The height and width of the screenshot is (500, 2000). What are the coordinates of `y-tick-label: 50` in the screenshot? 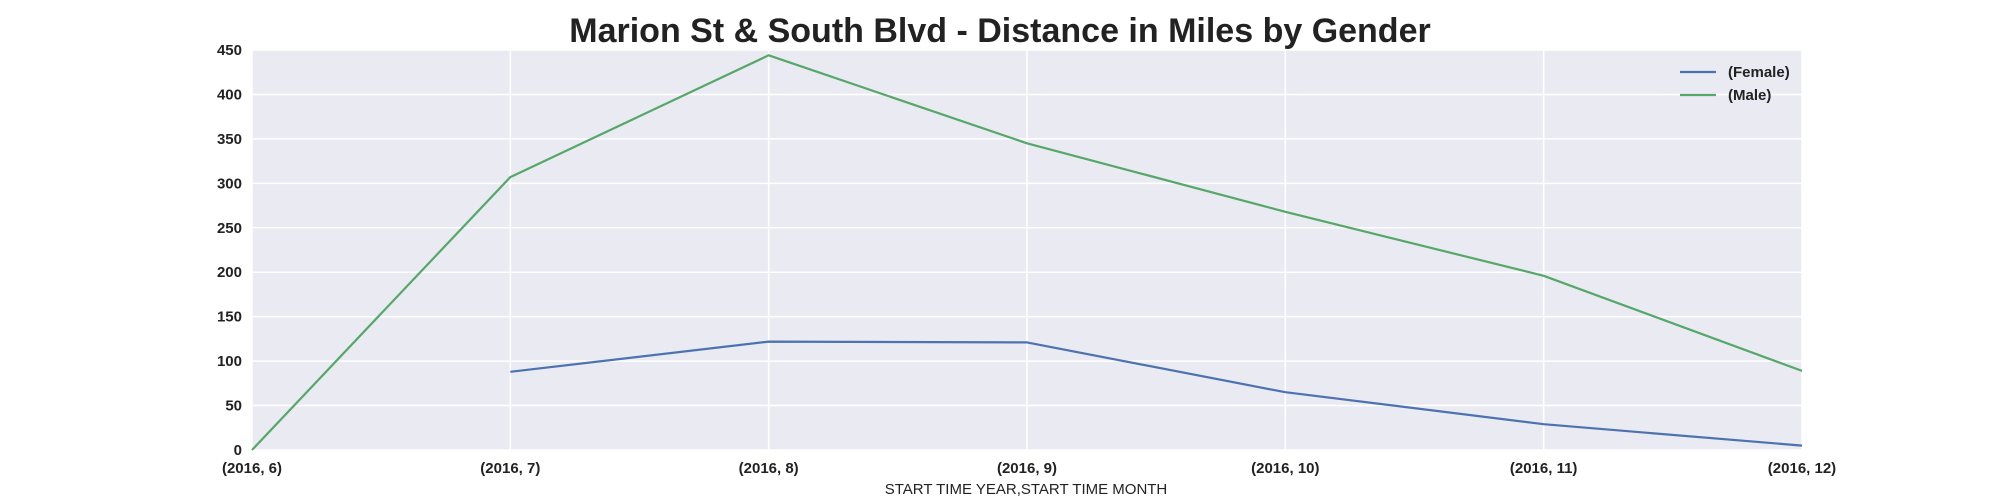 It's located at (233, 406).